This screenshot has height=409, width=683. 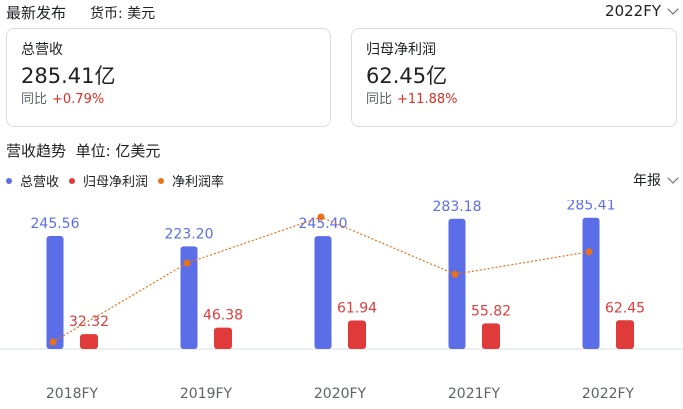 I want to click on chart-legend: 总营收 归母净利润 净利润率, so click(x=120, y=180).